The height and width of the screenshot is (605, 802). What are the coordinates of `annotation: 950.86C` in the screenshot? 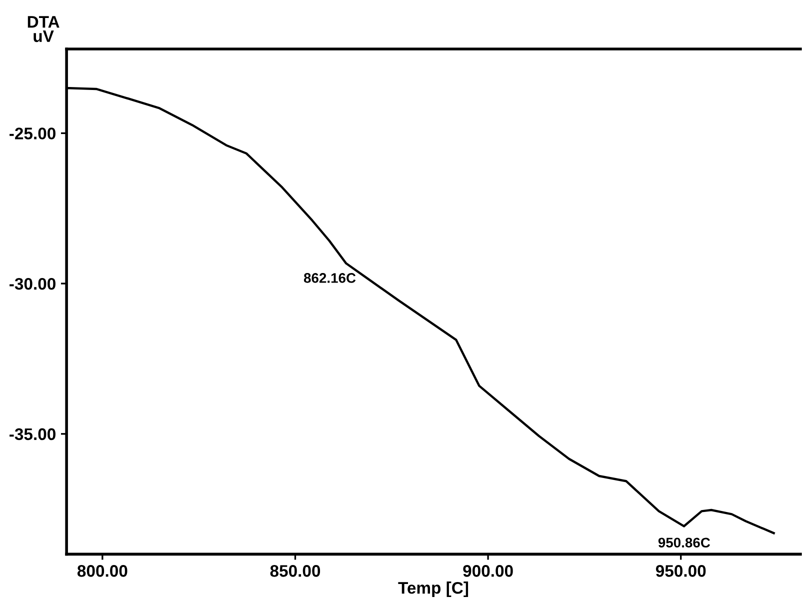 It's located at (684, 543).